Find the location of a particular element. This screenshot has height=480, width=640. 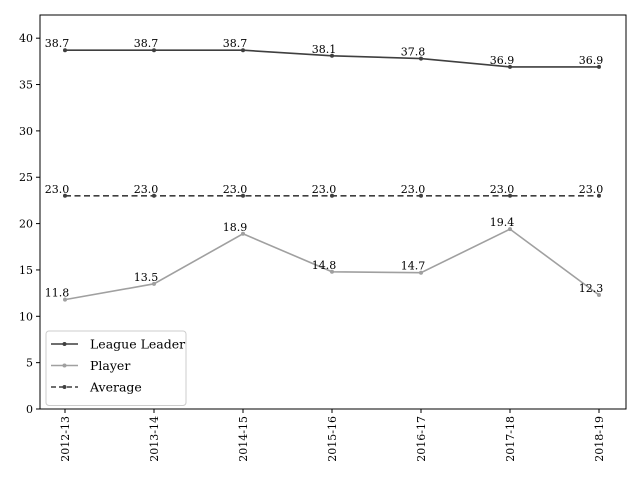

data-label-player: 14.8 is located at coordinates (324, 265).